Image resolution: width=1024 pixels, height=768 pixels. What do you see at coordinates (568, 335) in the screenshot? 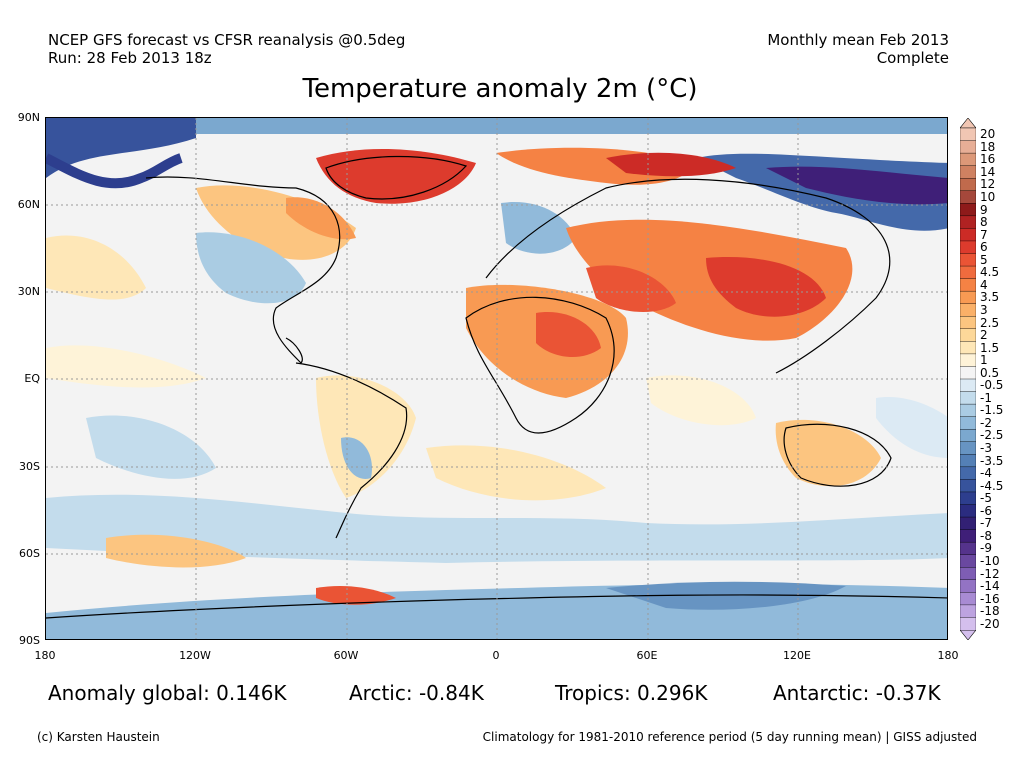
I see `sahel-warm` at bounding box center [568, 335].